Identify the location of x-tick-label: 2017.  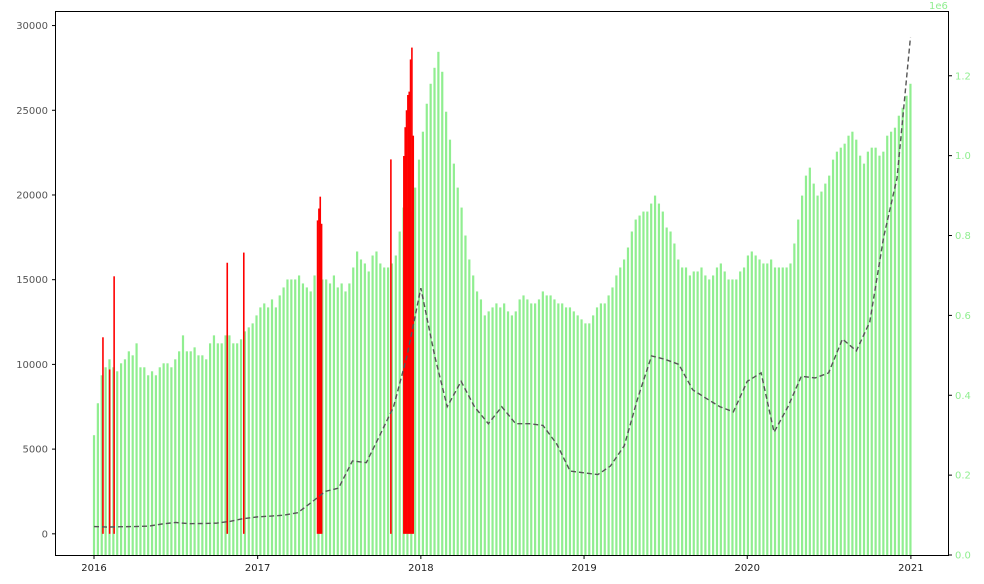
(257, 568).